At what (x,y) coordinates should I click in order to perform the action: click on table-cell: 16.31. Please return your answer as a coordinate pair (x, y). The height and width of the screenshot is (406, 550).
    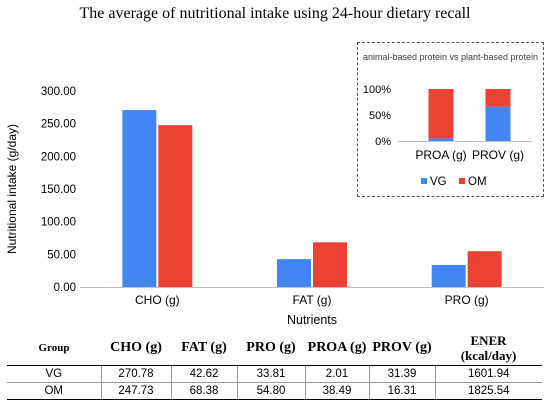
    Looking at the image, I should click on (402, 391).